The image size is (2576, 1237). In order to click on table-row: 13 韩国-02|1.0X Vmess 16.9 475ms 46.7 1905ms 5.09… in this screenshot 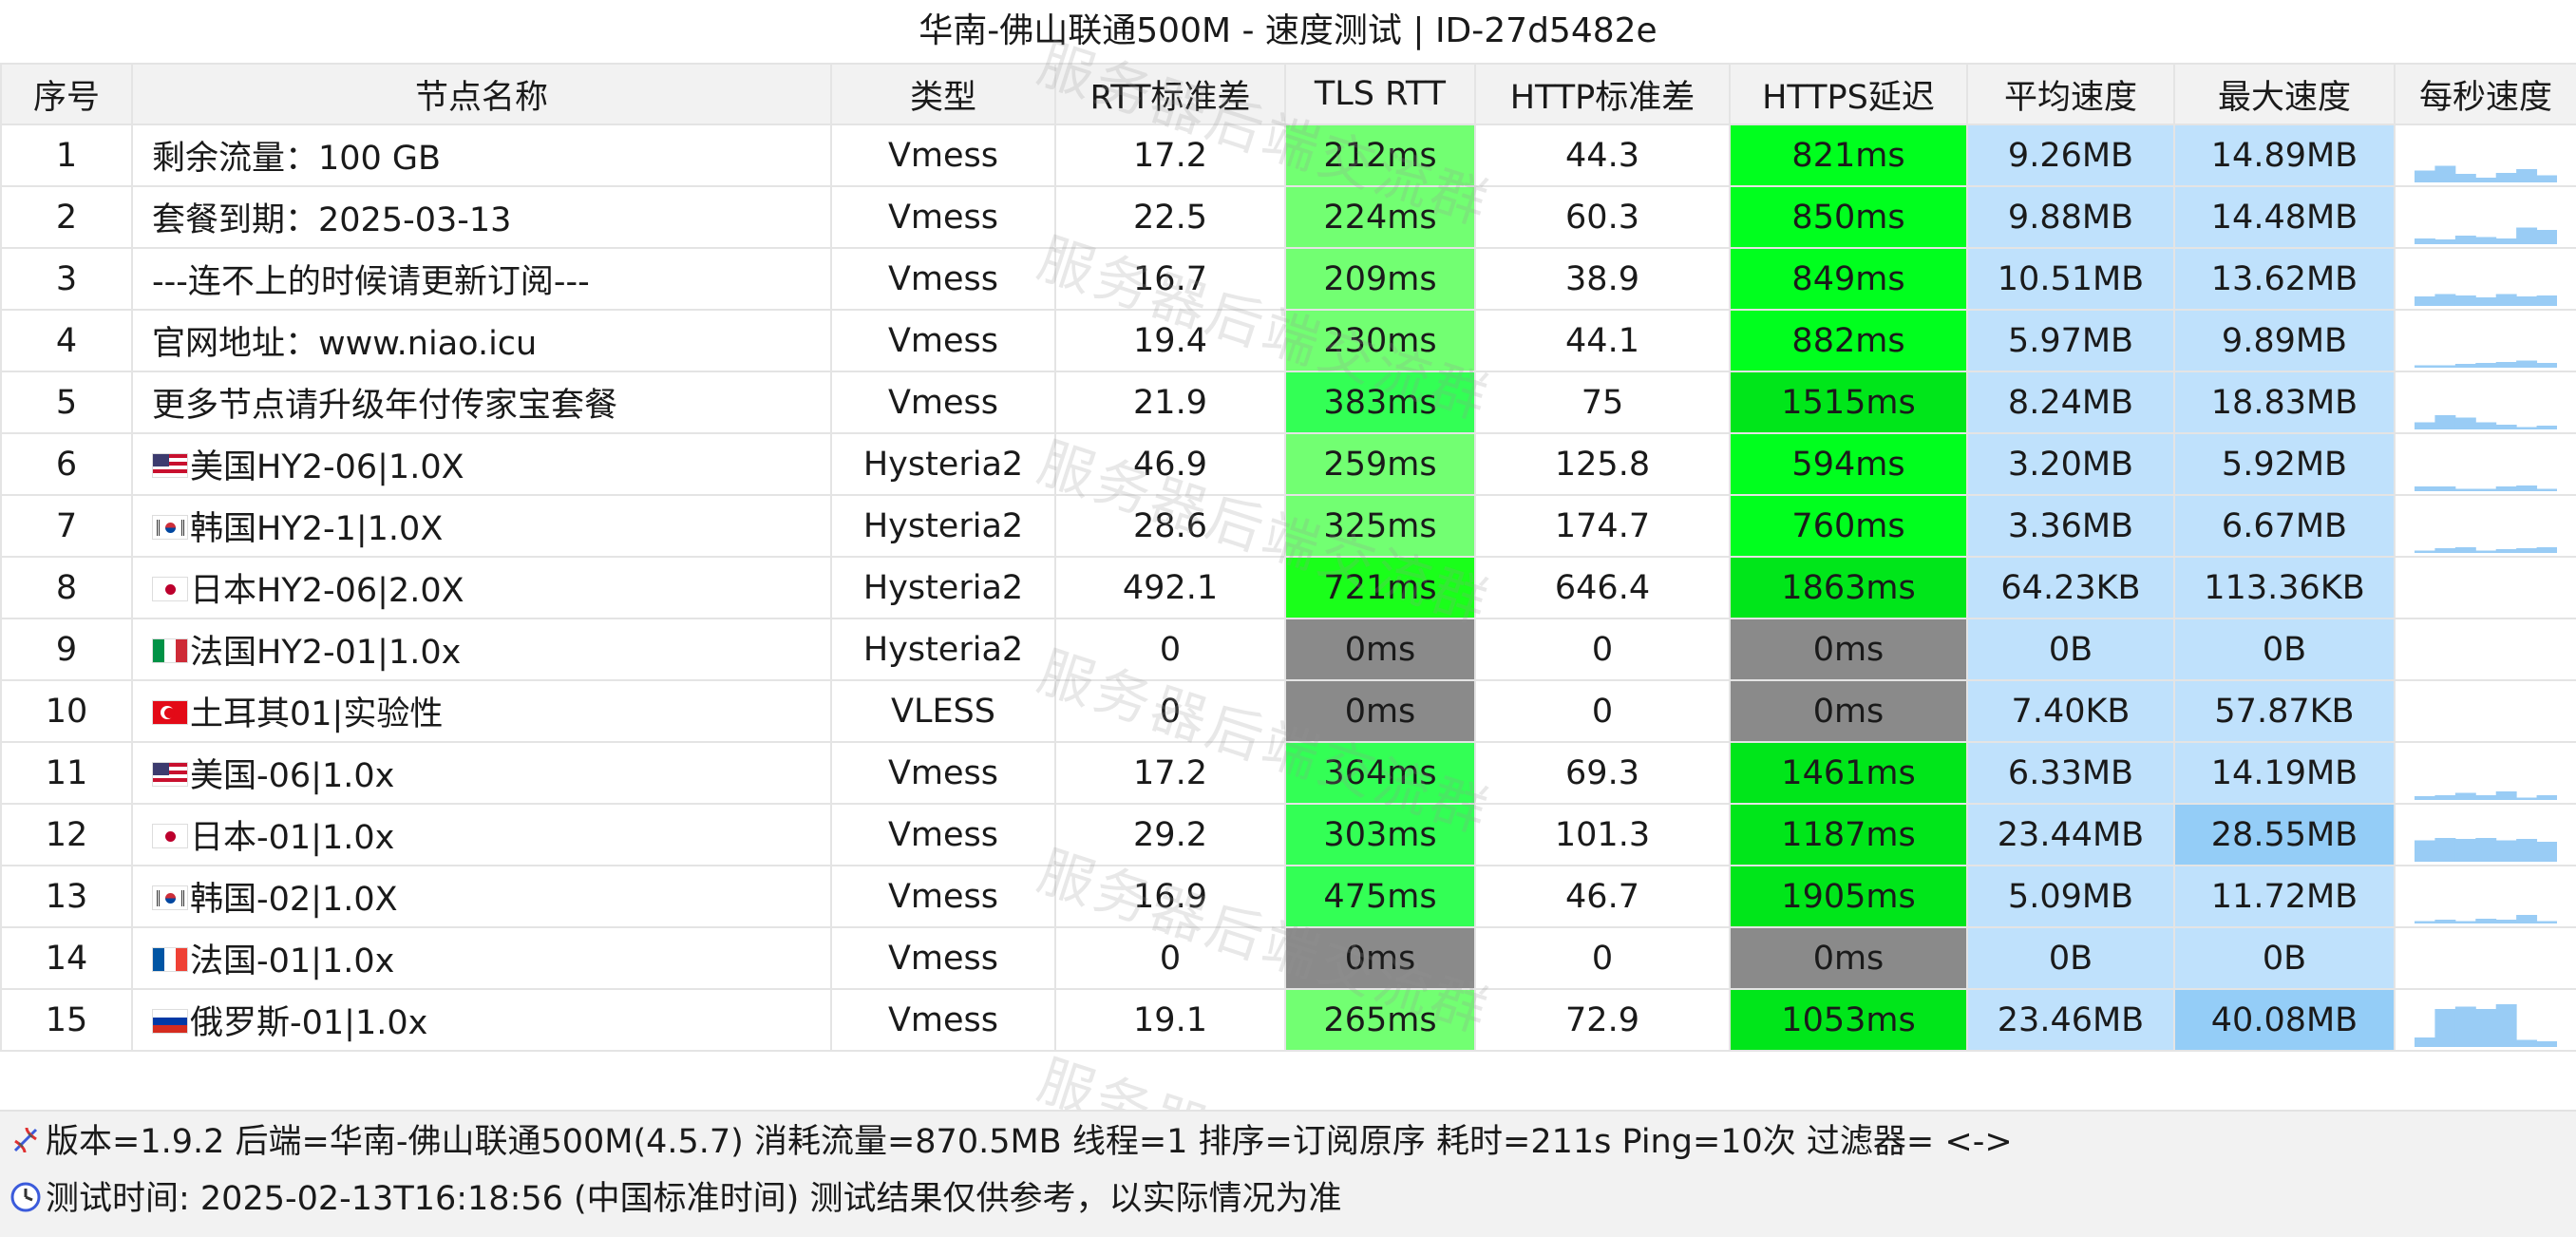, I will do `click(1288, 896)`.